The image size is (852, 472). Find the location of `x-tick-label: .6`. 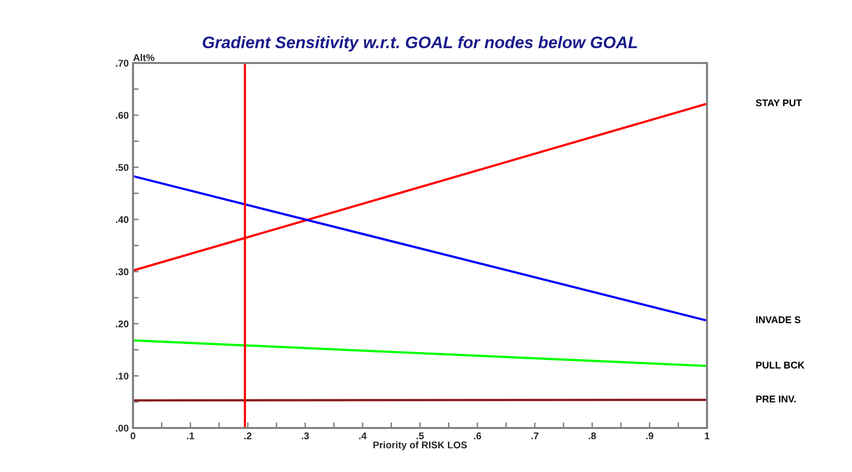

x-tick-label: .6 is located at coordinates (478, 436).